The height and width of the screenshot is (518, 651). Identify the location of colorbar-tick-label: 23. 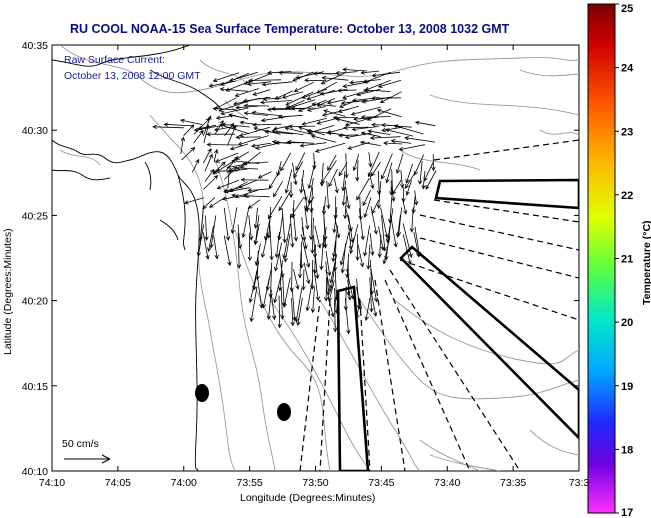
(627, 132).